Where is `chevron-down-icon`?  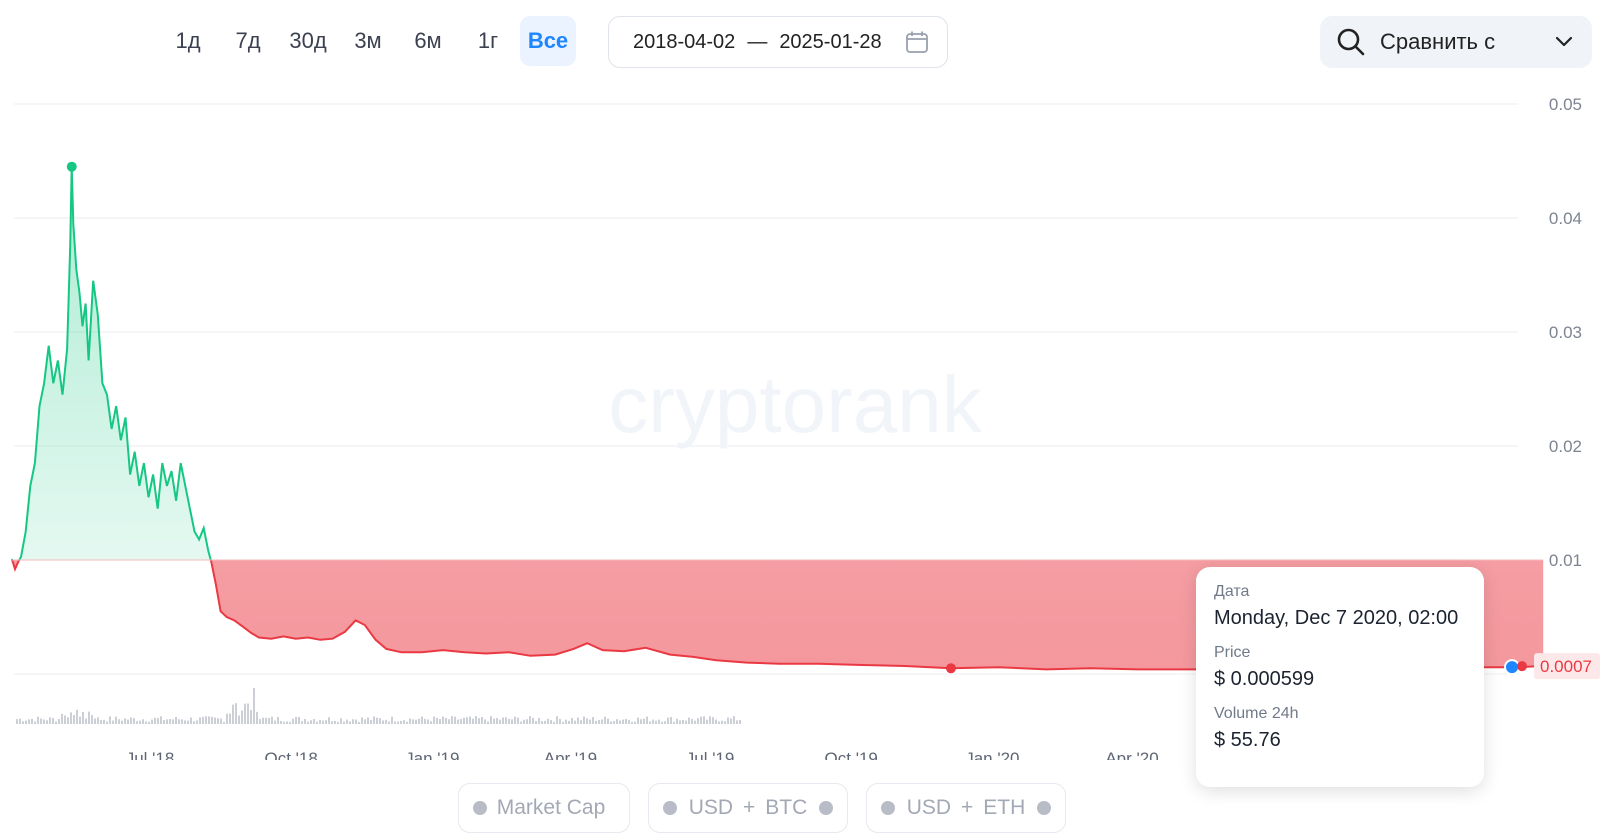 chevron-down-icon is located at coordinates (1564, 41).